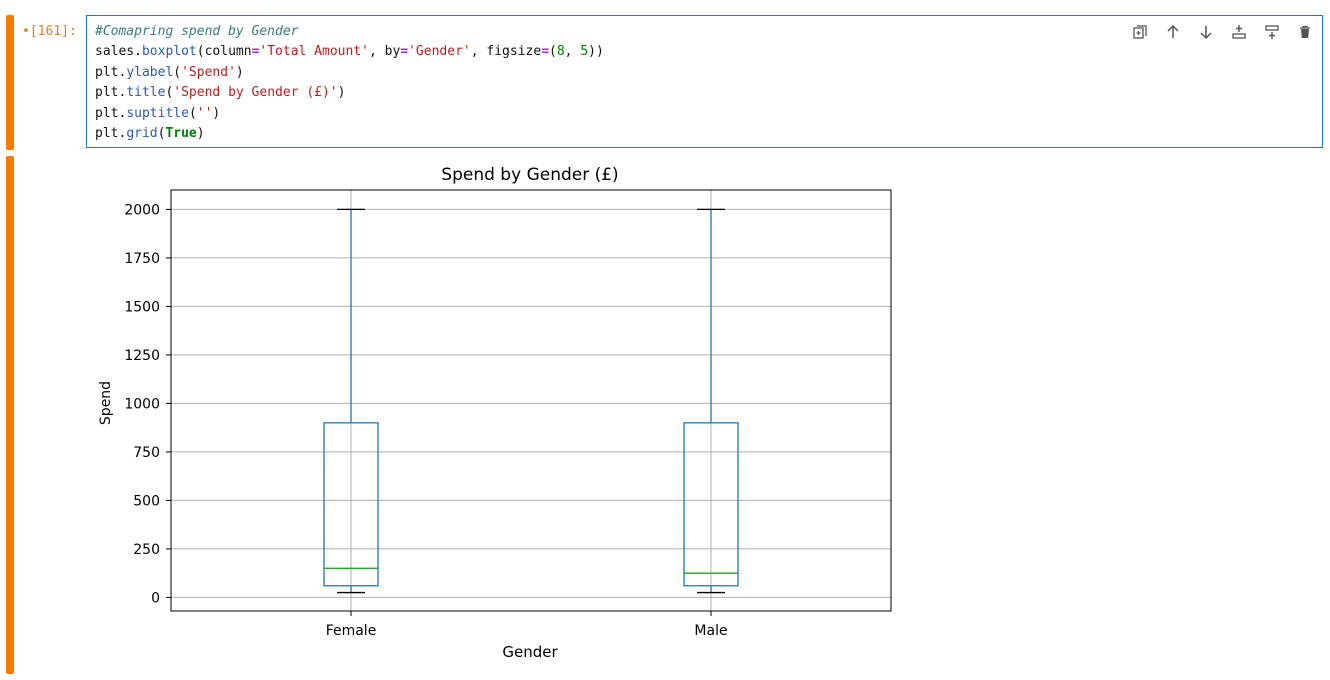 This screenshot has width=1330, height=680. Describe the element at coordinates (10, 415) in the screenshot. I see `output-active-bar` at that location.